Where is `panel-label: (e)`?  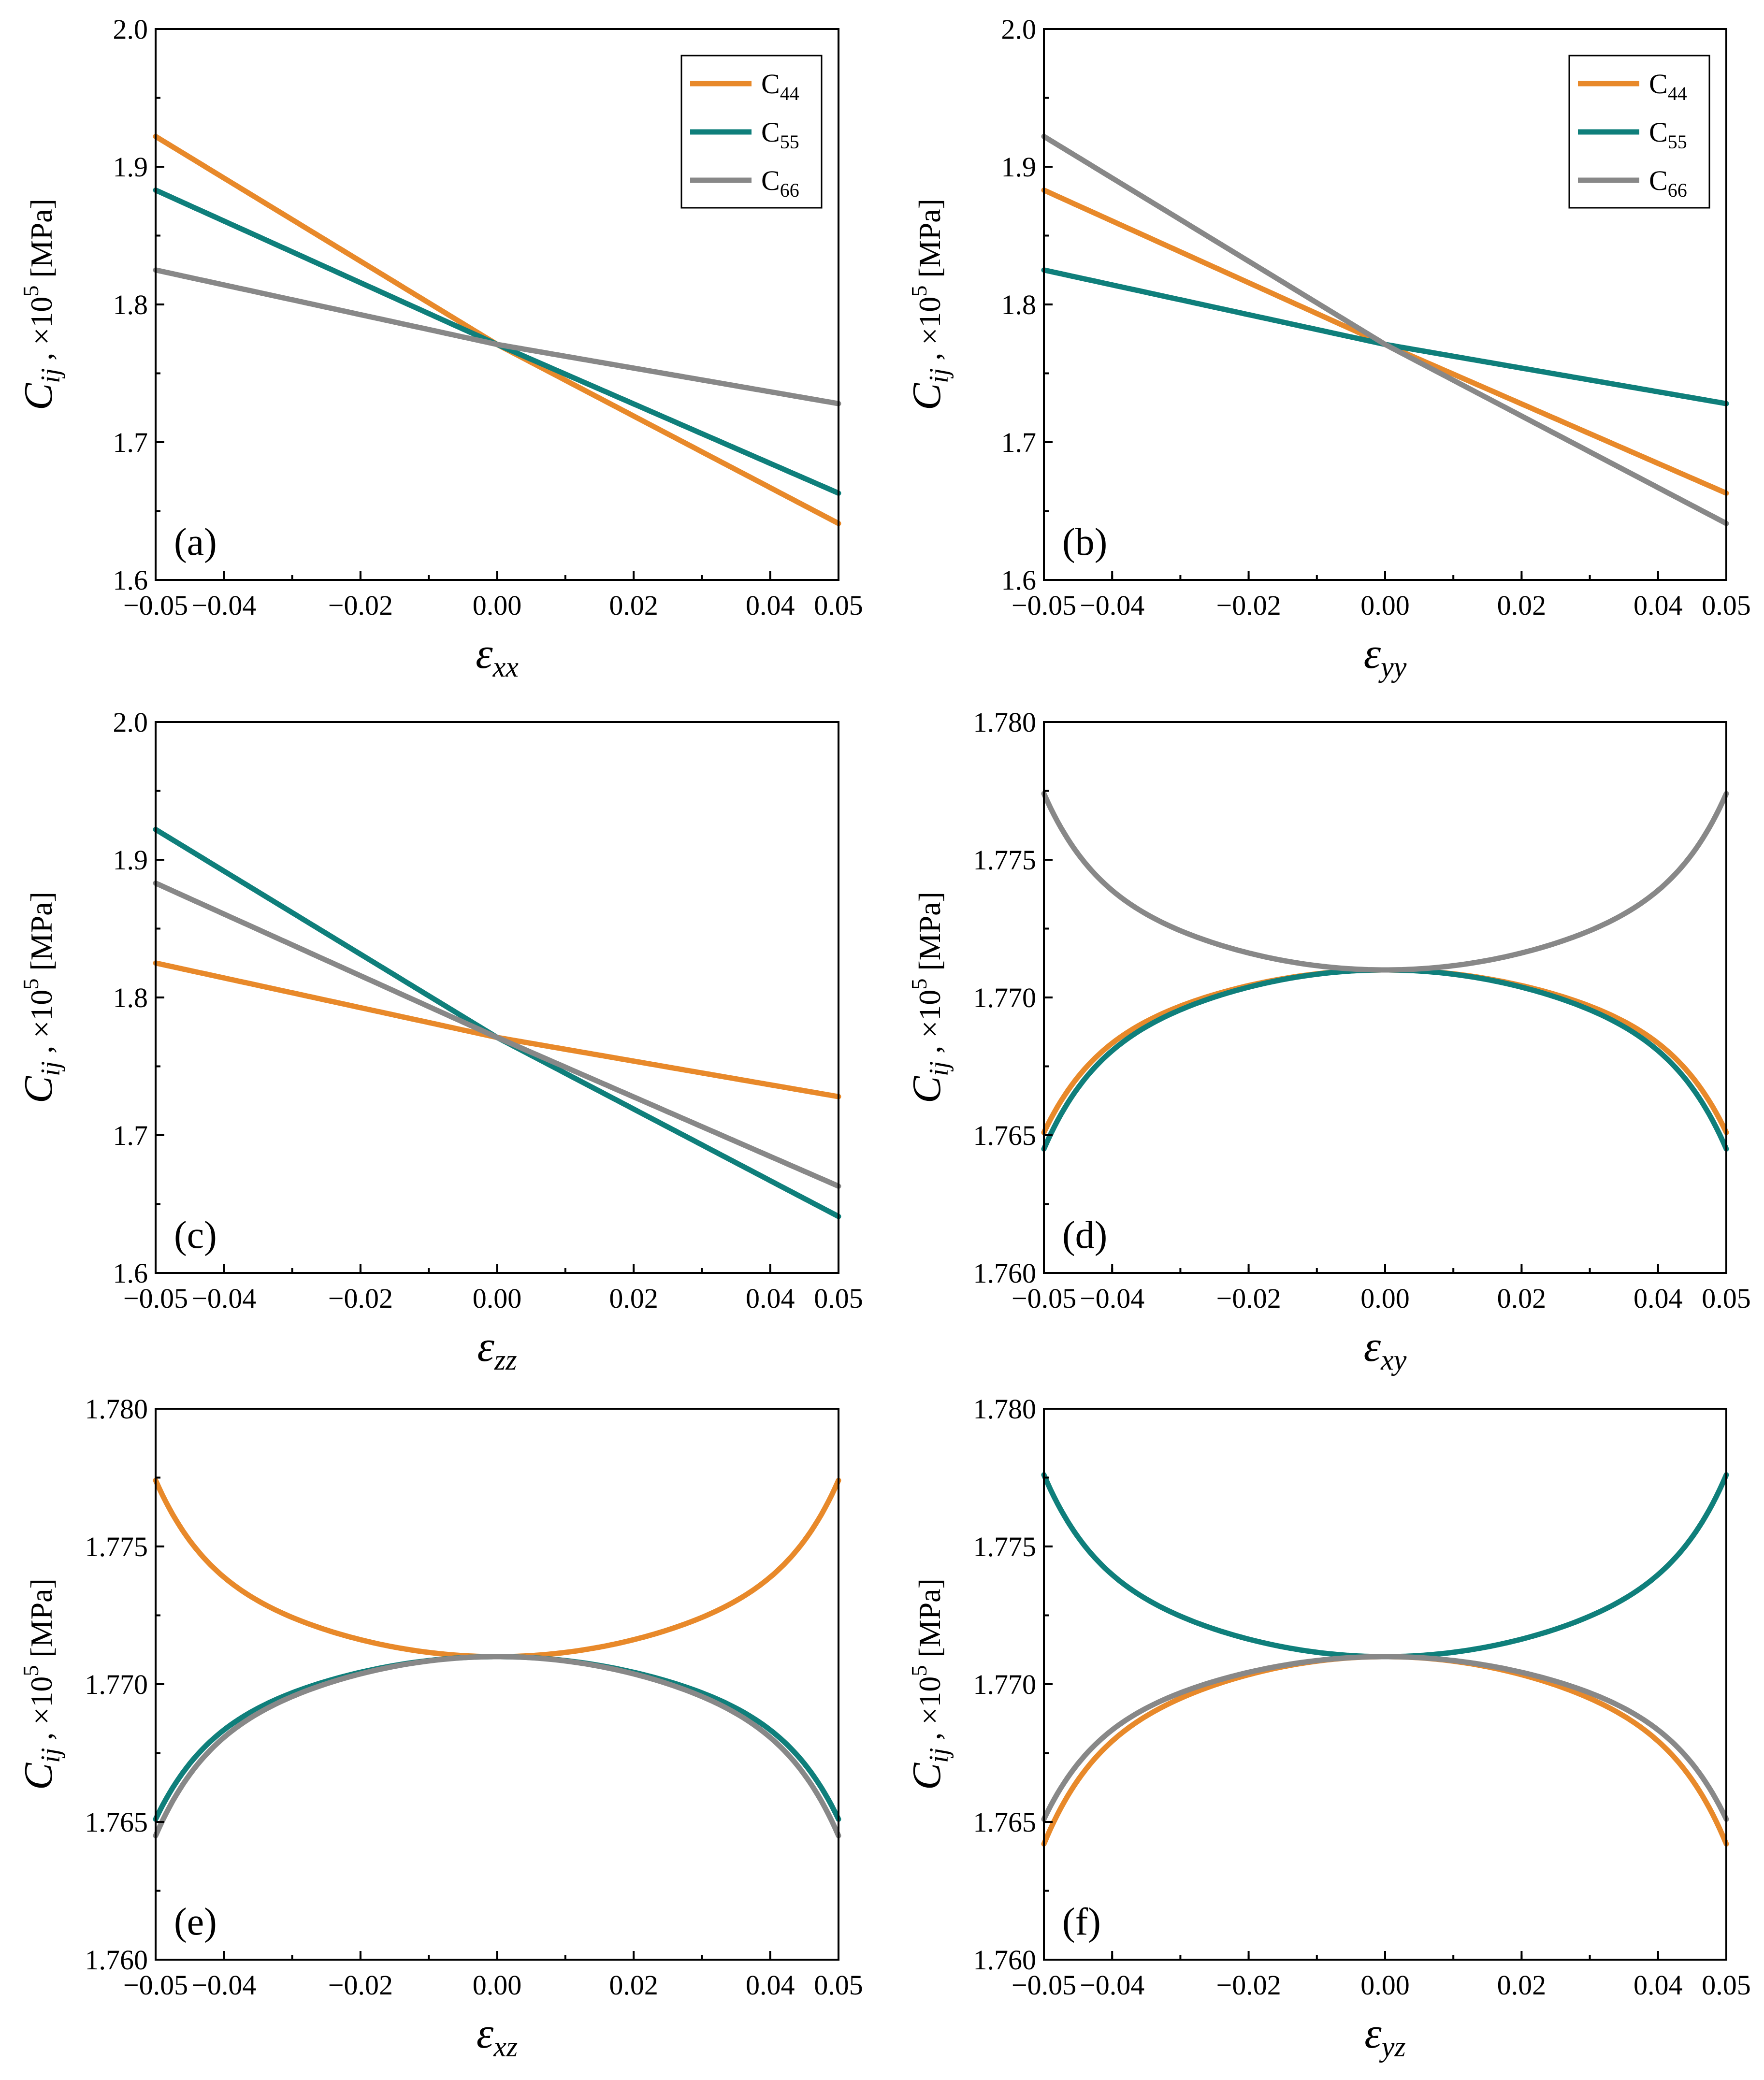 panel-label: (e) is located at coordinates (195, 1922).